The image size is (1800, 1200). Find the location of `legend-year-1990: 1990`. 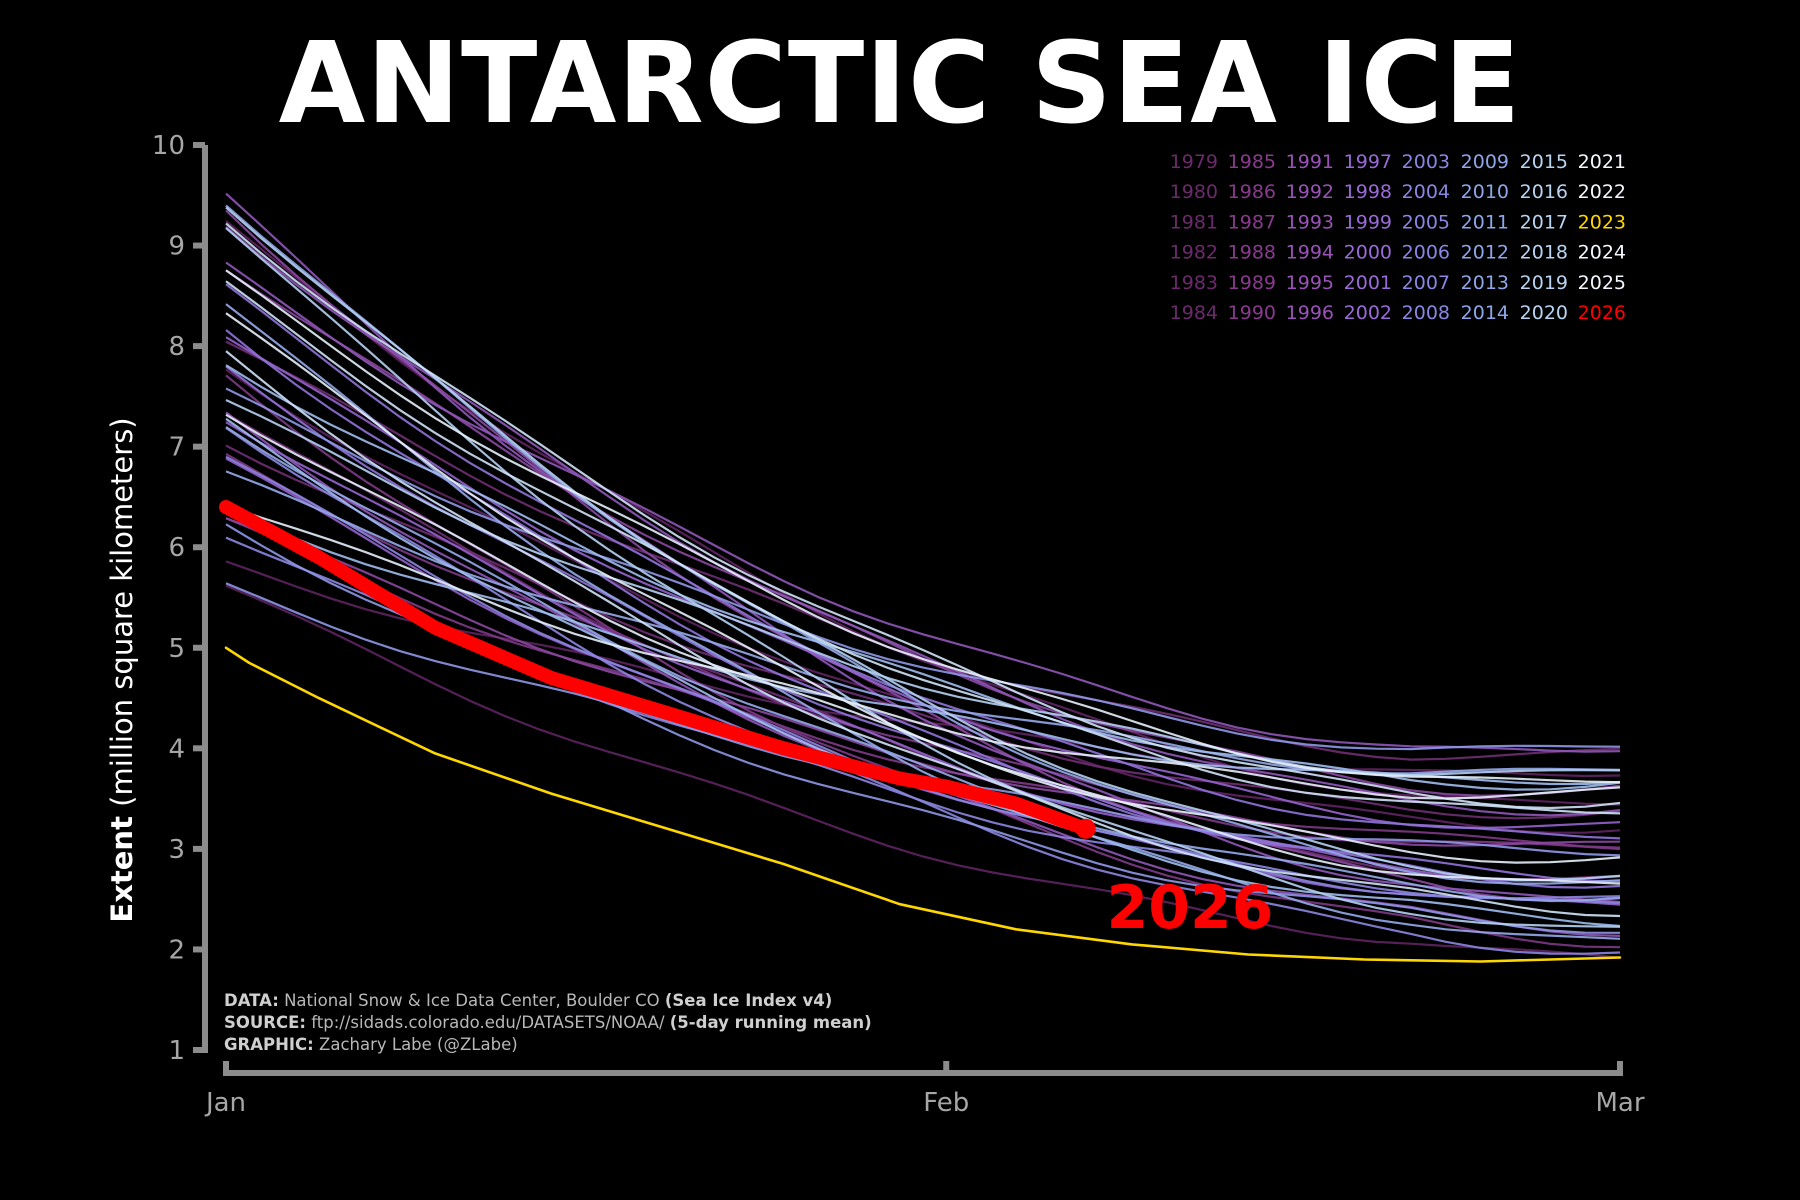

legend-year-1990: 1990 is located at coordinates (1252, 313).